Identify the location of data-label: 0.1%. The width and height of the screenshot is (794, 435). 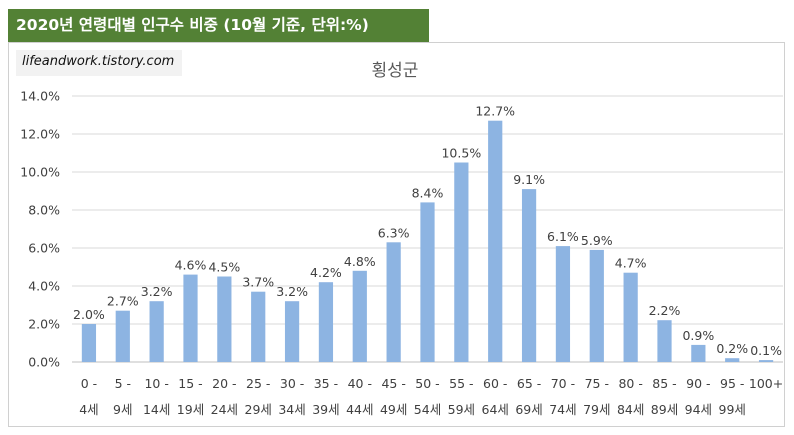
(766, 350).